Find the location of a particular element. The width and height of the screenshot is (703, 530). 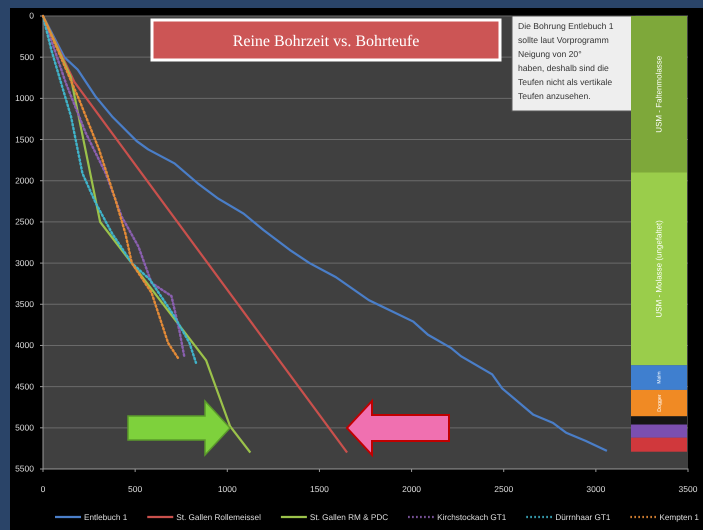

series-label: USM - Molasse (ungefaltet) is located at coordinates (659, 269).